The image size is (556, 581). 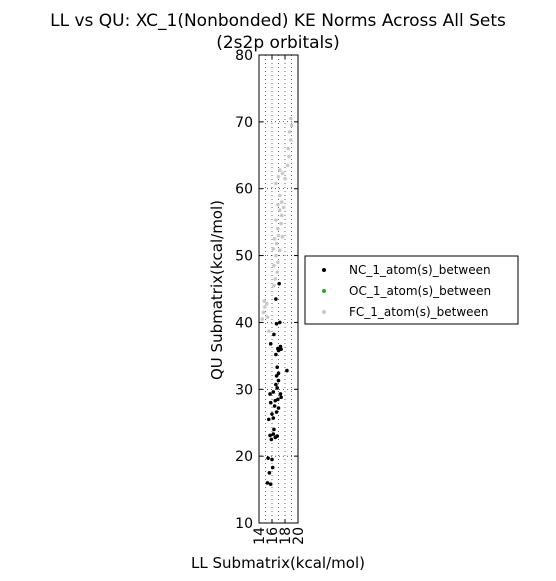 What do you see at coordinates (278, 563) in the screenshot?
I see `x-axis-label: LL Submatrix(kcal/mol)` at bounding box center [278, 563].